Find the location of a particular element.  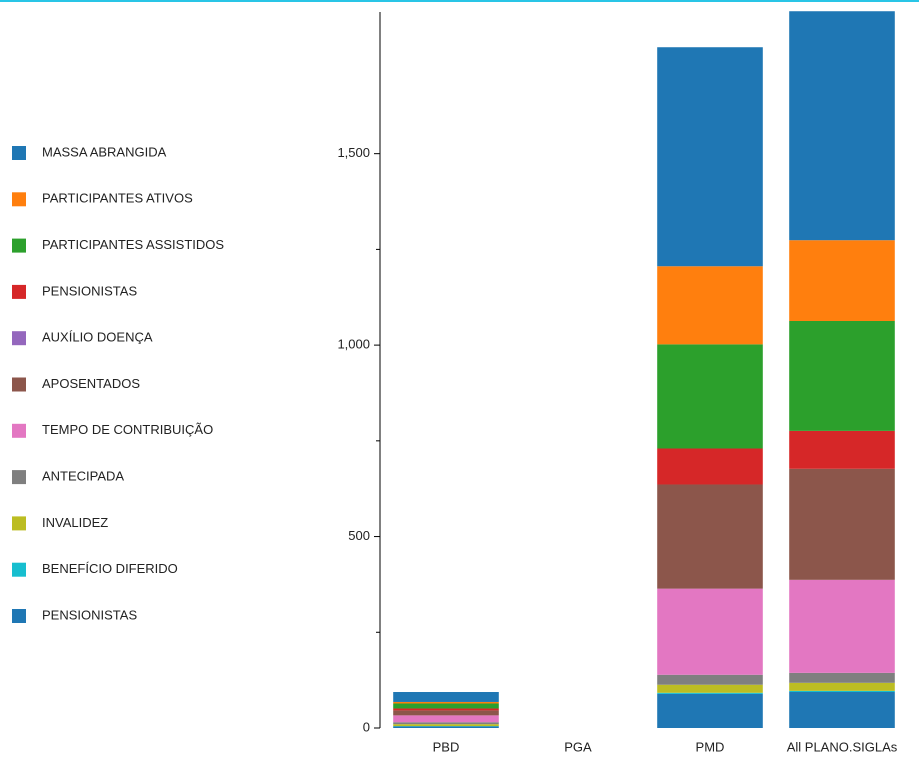

x-tick-label: PMD is located at coordinates (710, 746).